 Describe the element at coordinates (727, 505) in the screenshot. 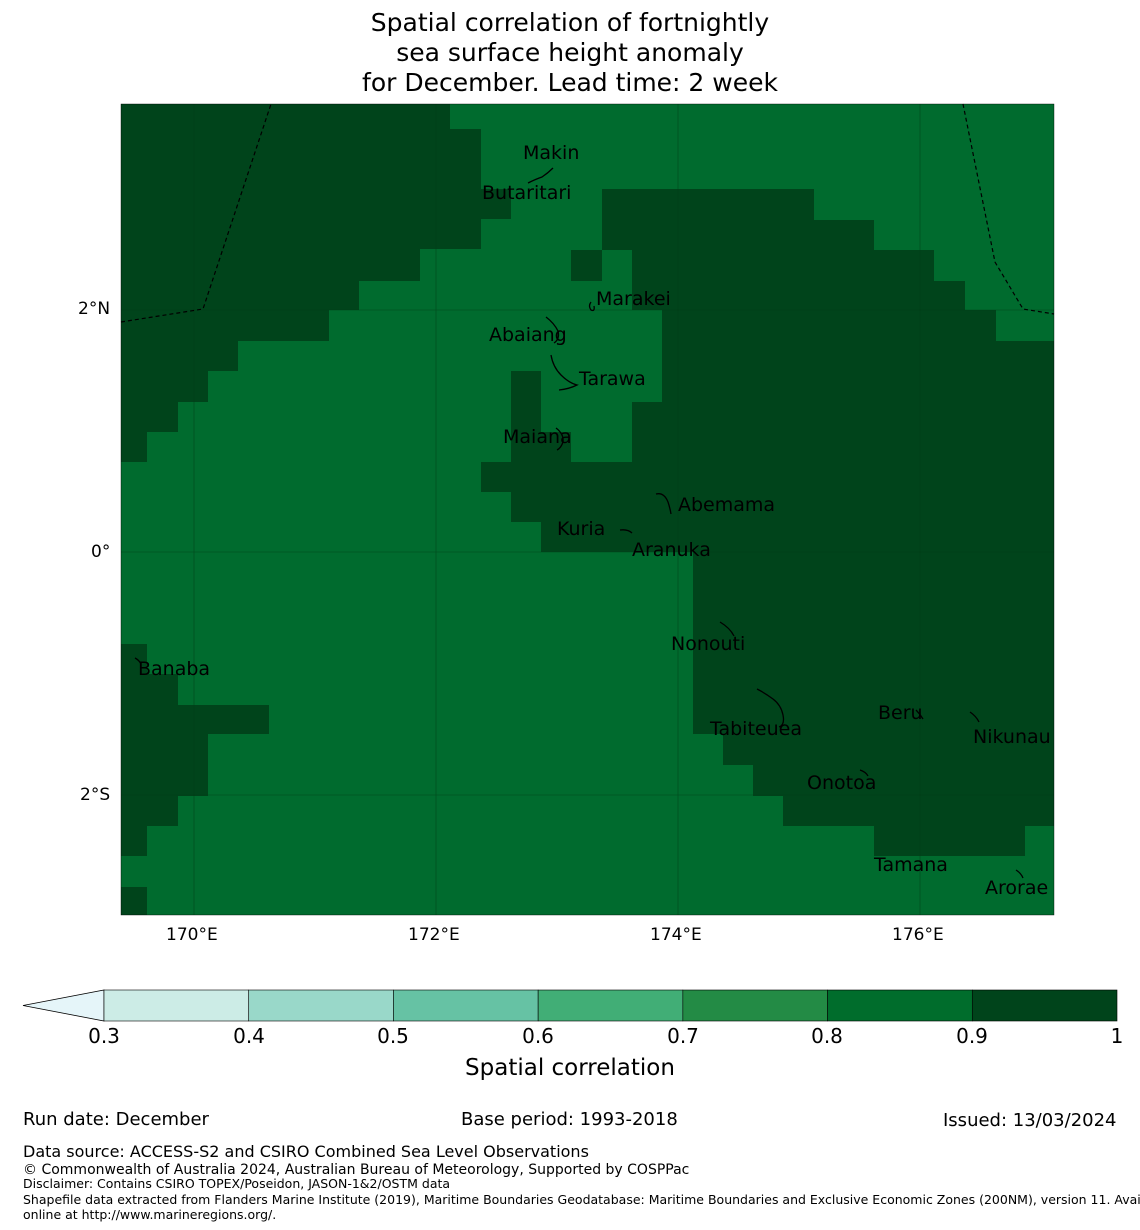

I see `island-label-abemama: Abemama` at that location.